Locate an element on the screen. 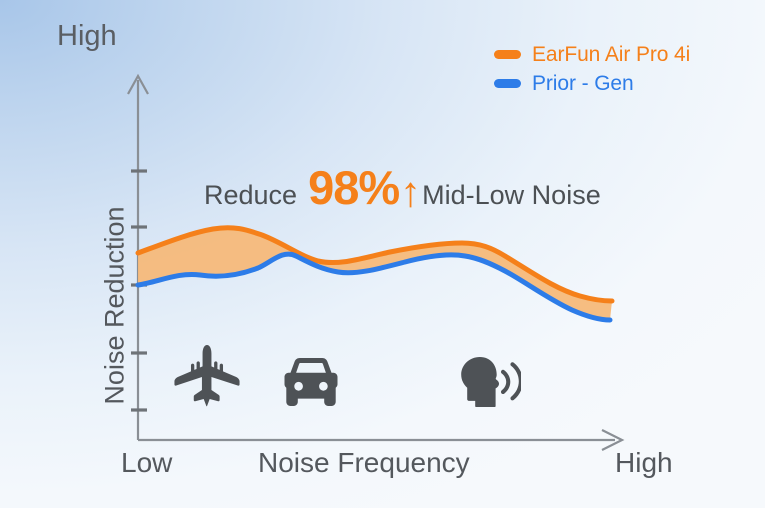  headline-suffix: Mid-Low Noise is located at coordinates (511, 195).